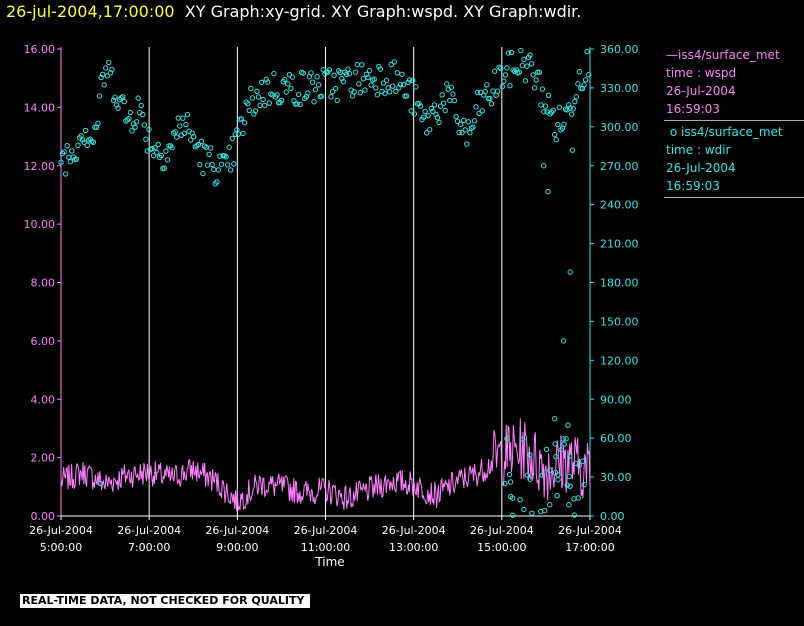 The image size is (804, 626). I want to click on legend-wspd-date: 26-Jul-2004, so click(701, 91).